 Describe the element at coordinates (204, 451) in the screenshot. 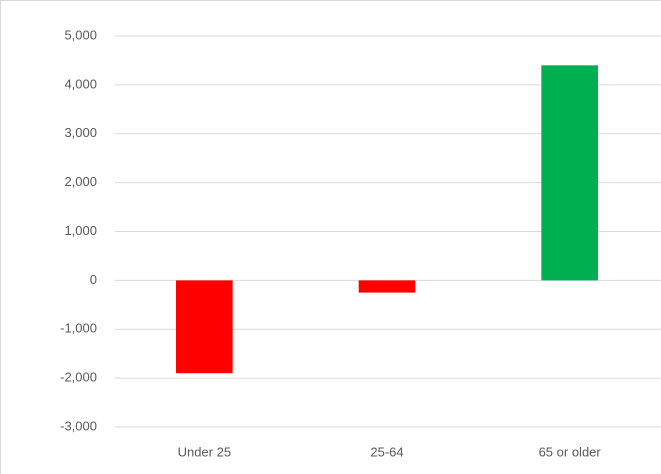

I see `x-tick-label: Under 25` at that location.